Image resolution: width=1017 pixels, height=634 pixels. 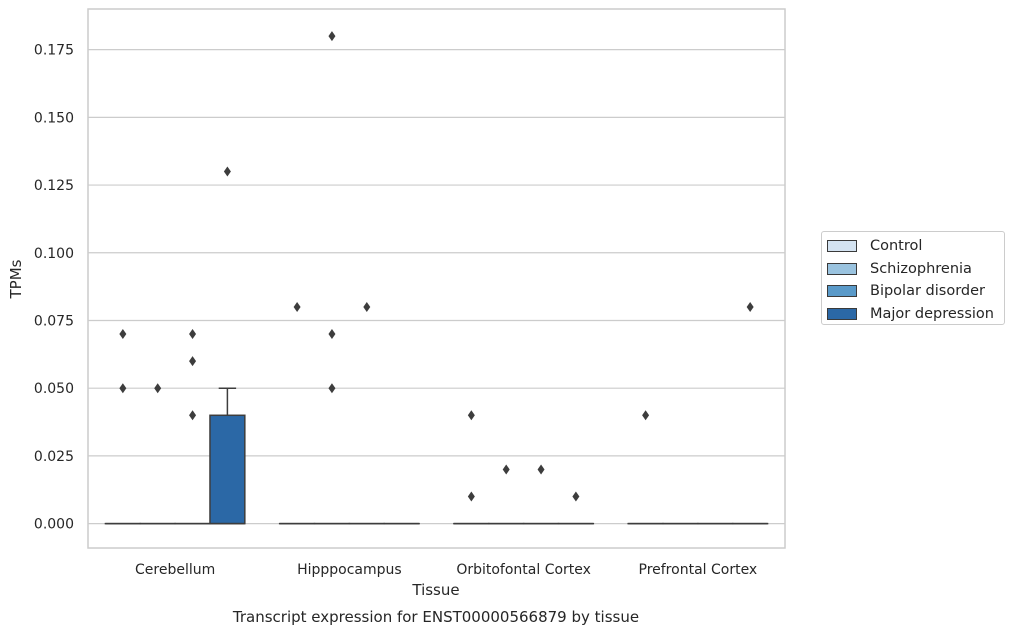 What do you see at coordinates (932, 313) in the screenshot?
I see `legend-label-major-depression: Major depression` at bounding box center [932, 313].